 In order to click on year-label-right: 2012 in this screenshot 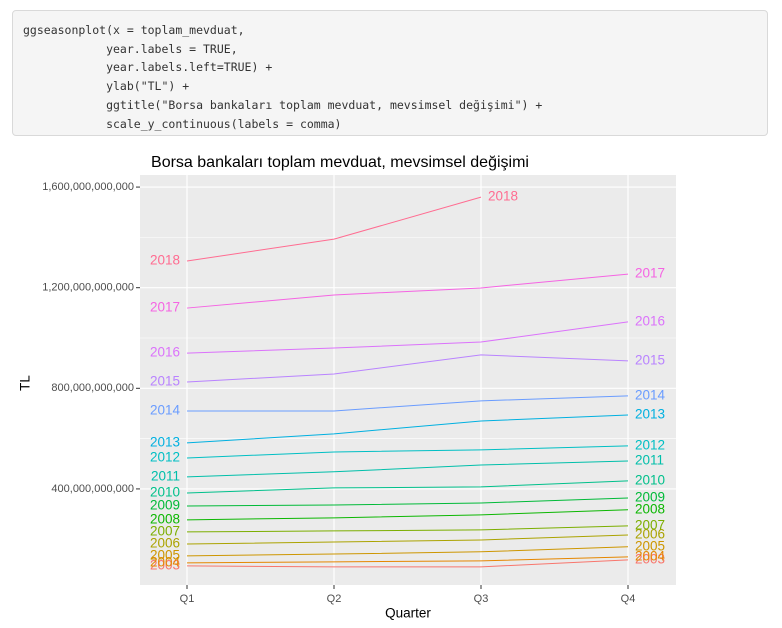, I will do `click(650, 444)`.